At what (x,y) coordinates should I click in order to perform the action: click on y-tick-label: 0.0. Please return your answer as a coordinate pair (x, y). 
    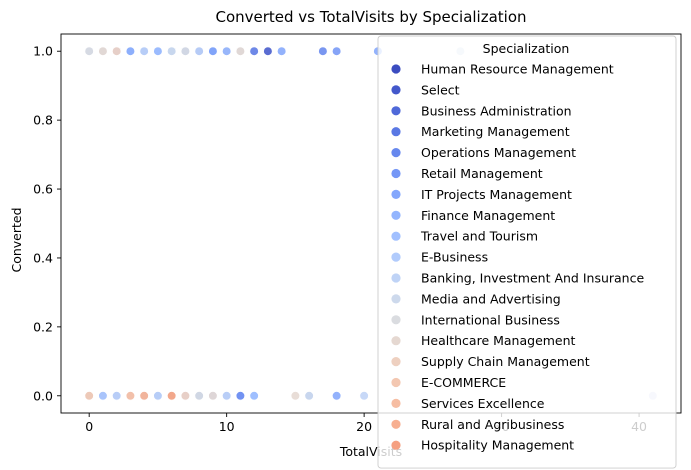
    Looking at the image, I should click on (43, 395).